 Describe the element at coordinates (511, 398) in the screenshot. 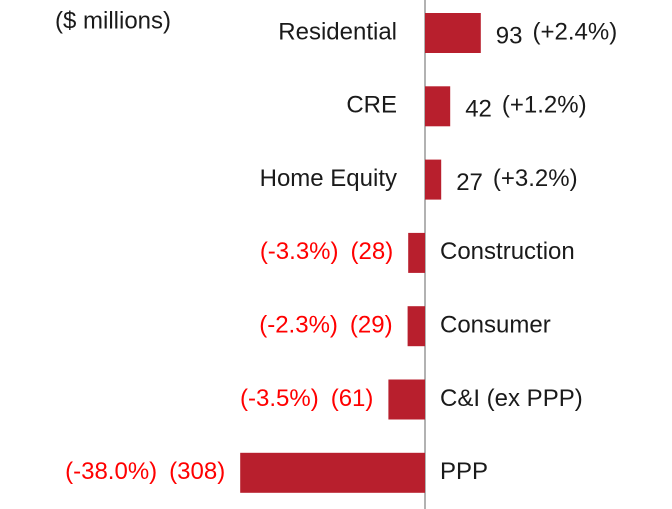

I see `category-label: C&I (ex PPP)` at that location.